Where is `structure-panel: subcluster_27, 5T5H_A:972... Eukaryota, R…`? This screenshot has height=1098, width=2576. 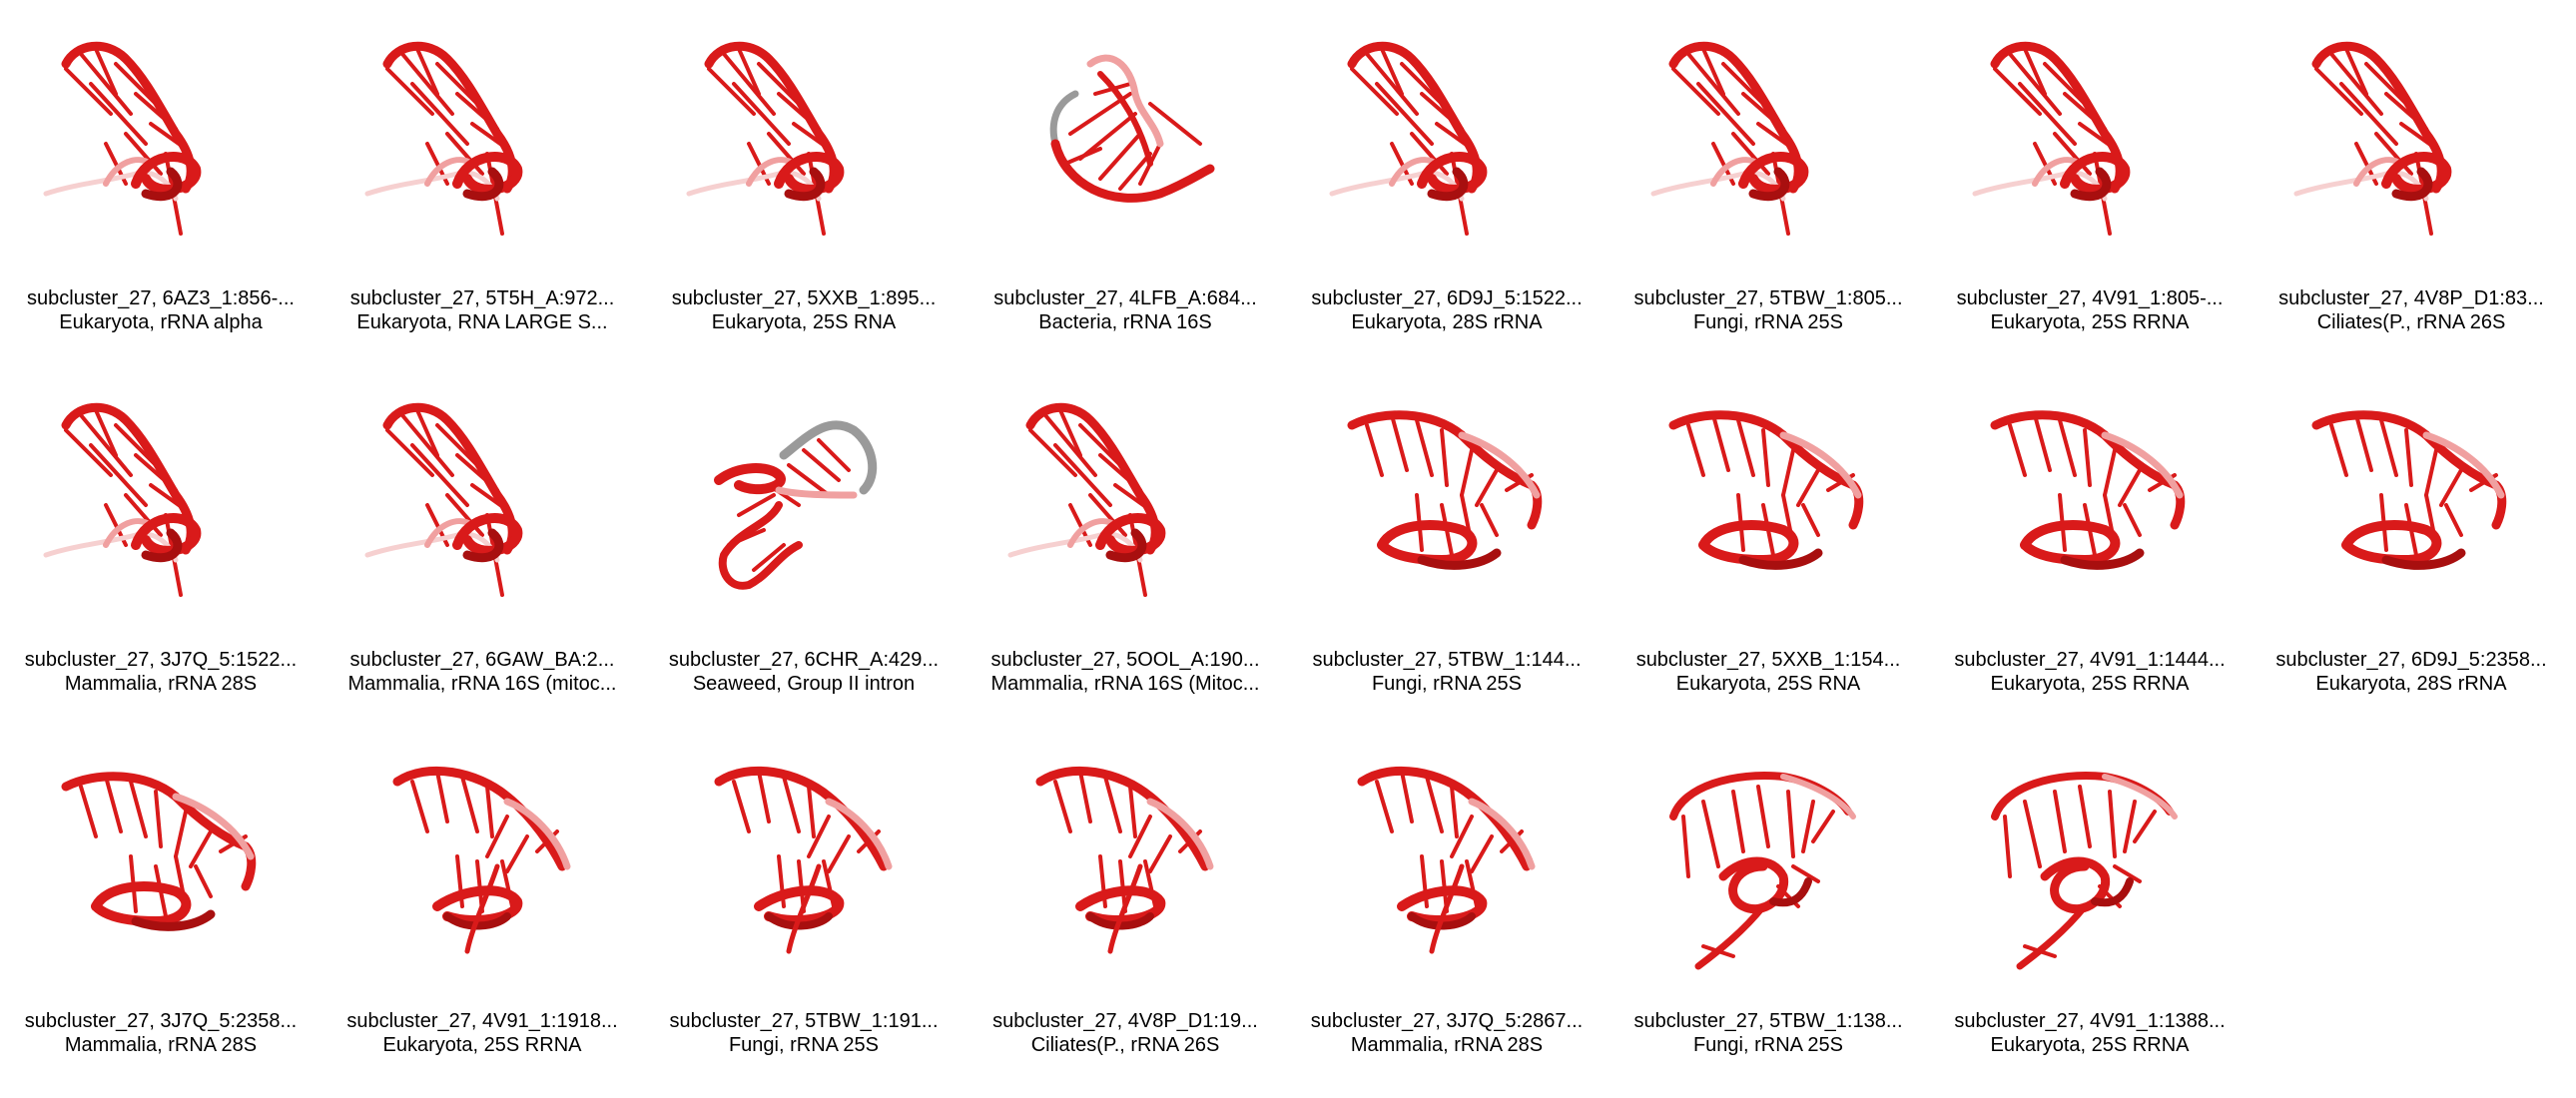
structure-panel: subcluster_27, 5T5H_A:972... Eukaryota, R… is located at coordinates (482, 180).